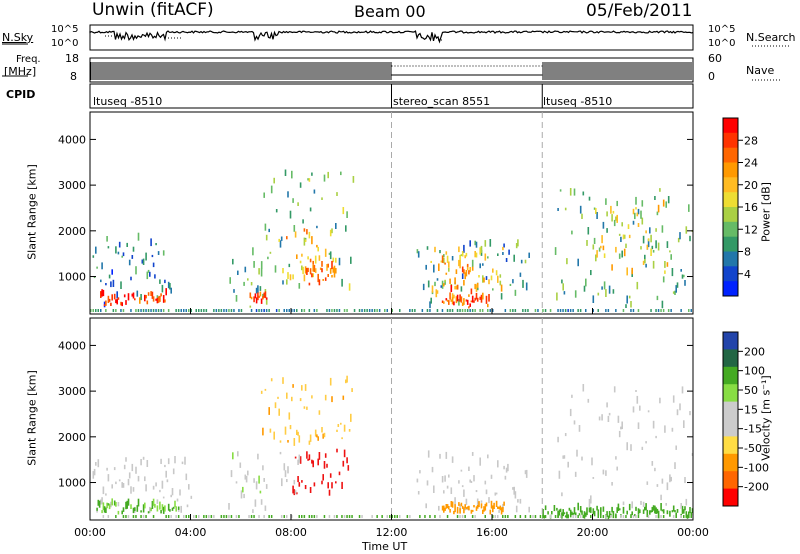 This screenshot has width=800, height=554. What do you see at coordinates (20, 71) in the screenshot?
I see `freq-unit: [MHz]` at bounding box center [20, 71].